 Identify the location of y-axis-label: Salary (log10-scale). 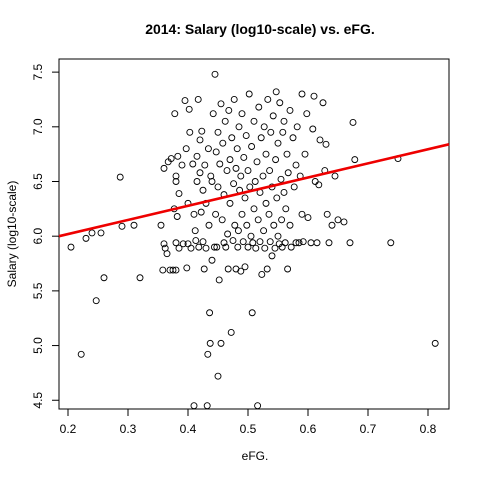
(12, 234).